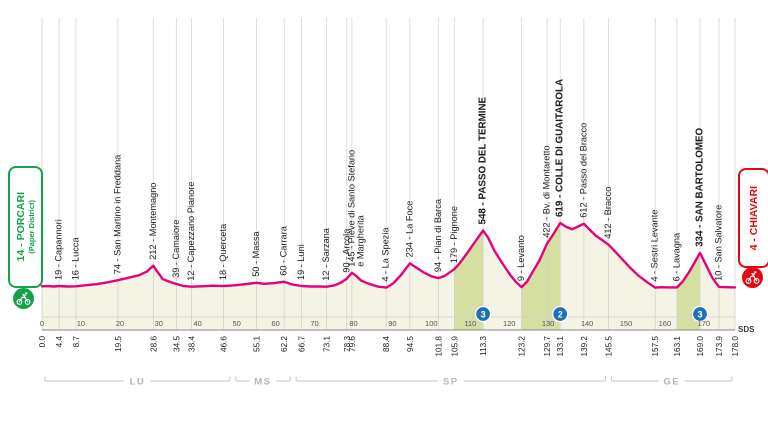 This screenshot has height=439, width=768. I want to click on waypoint-label: 10 - San Salvatore, so click(719, 243).